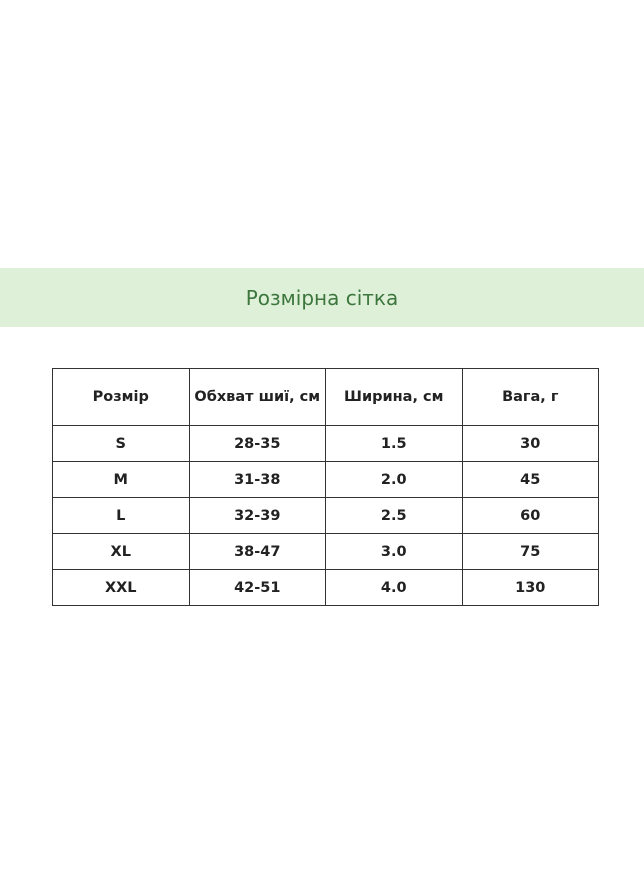 This screenshot has width=644, height=896. I want to click on cell-weight: 60, so click(530, 515).